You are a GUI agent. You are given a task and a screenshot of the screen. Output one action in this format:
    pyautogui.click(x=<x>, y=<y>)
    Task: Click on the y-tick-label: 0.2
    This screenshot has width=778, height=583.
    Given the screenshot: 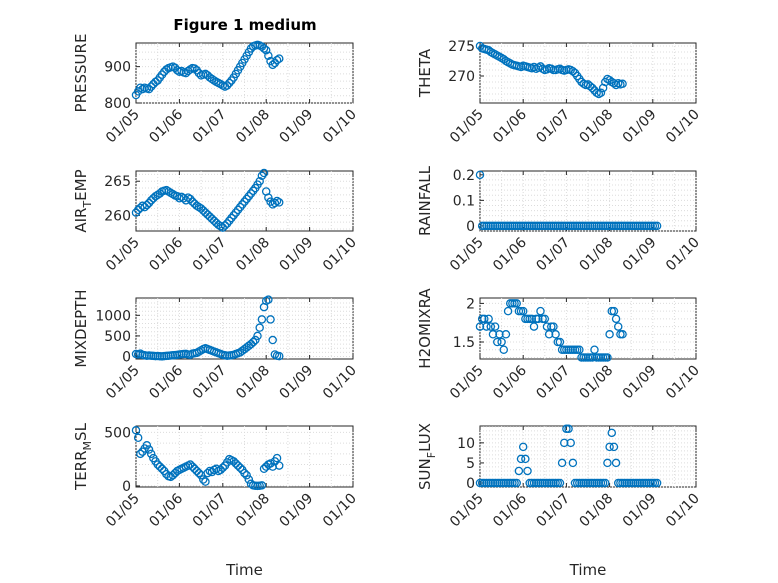 What is the action you would take?
    pyautogui.click(x=464, y=176)
    